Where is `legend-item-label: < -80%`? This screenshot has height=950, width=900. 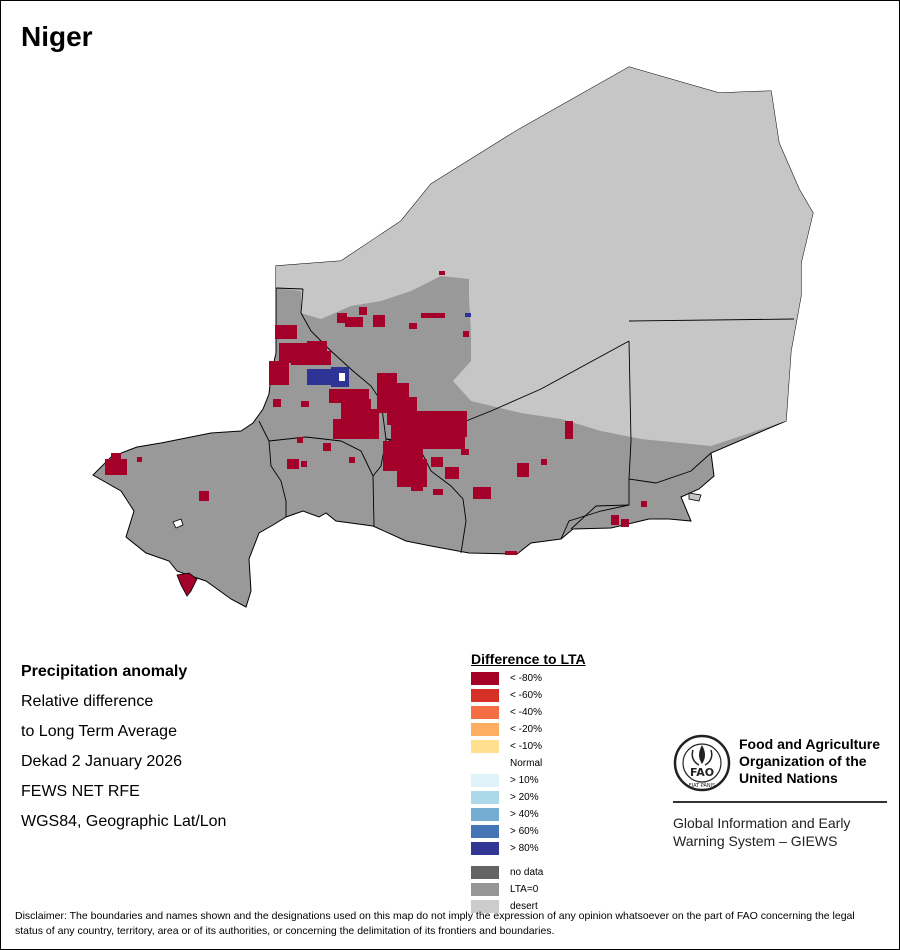 legend-item-label: < -80% is located at coordinates (526, 678).